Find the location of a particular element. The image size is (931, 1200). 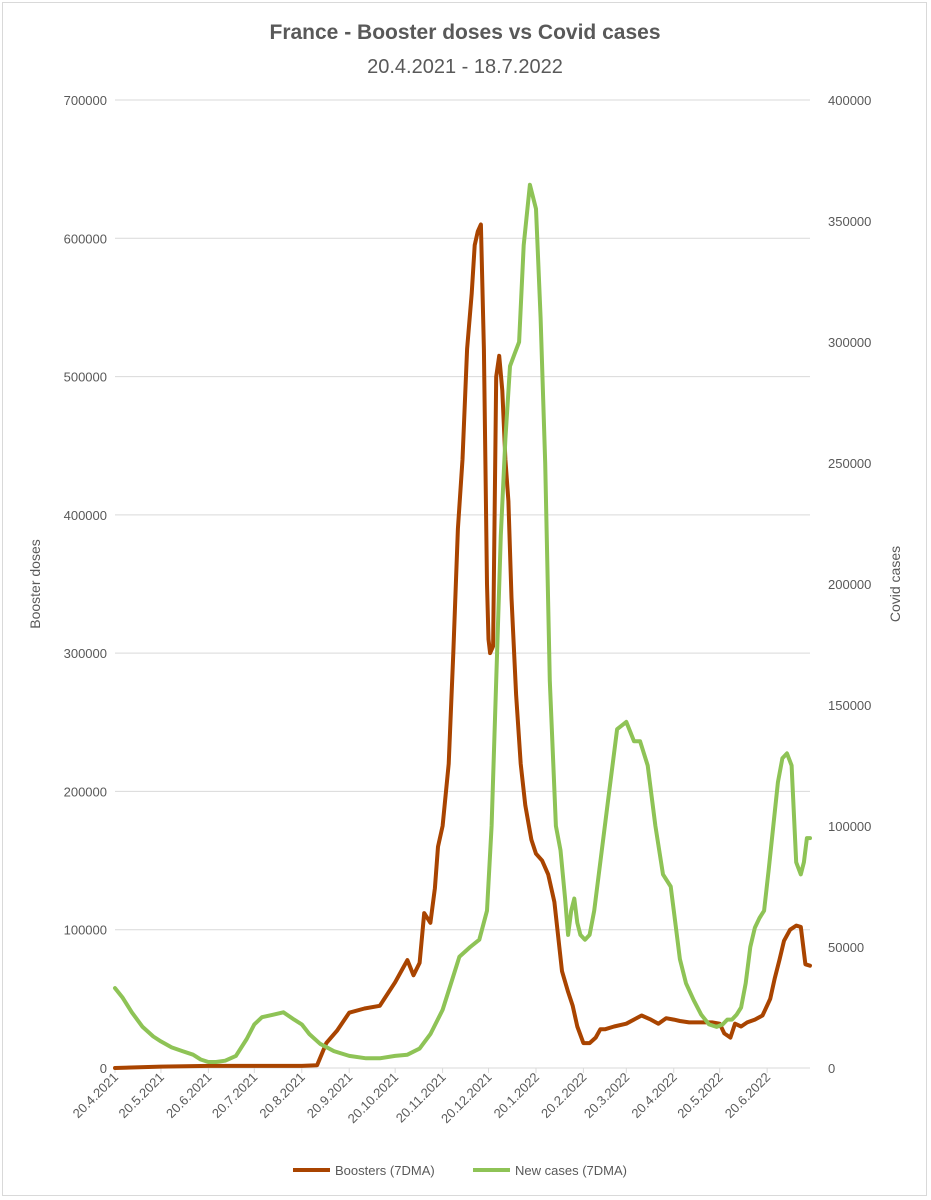

right-tick-label: 350000 is located at coordinates (849, 221).